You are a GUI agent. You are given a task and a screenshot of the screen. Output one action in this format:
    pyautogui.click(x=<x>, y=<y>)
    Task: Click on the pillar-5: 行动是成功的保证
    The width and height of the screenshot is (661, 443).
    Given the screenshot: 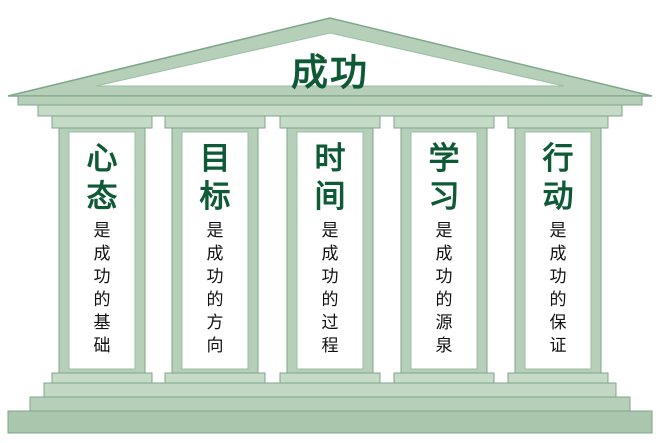 What is the action you would take?
    pyautogui.click(x=558, y=249)
    